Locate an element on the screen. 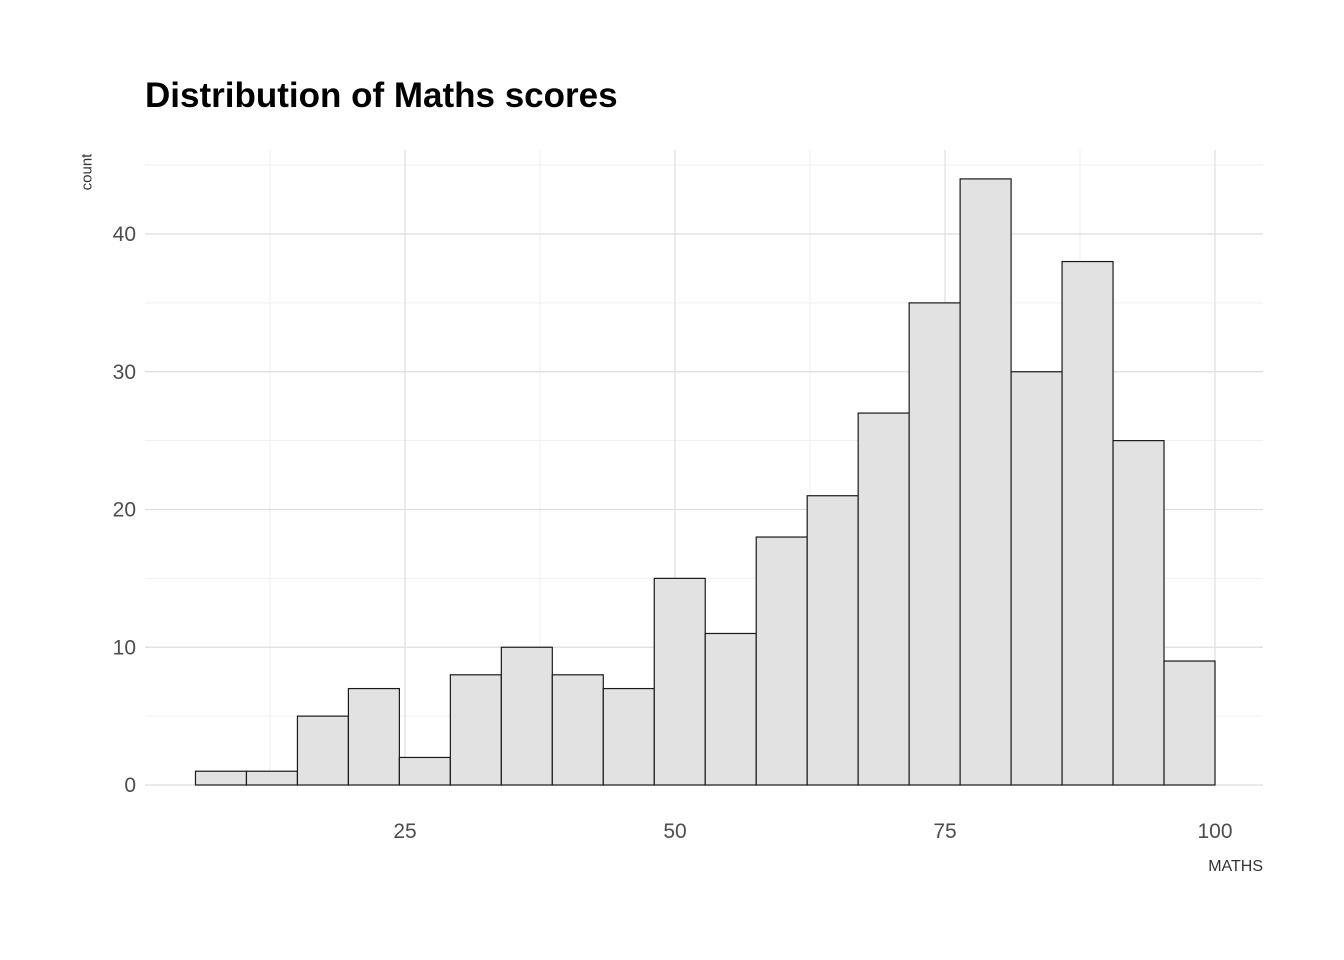  y-tick-label: 10 is located at coordinates (124, 647).